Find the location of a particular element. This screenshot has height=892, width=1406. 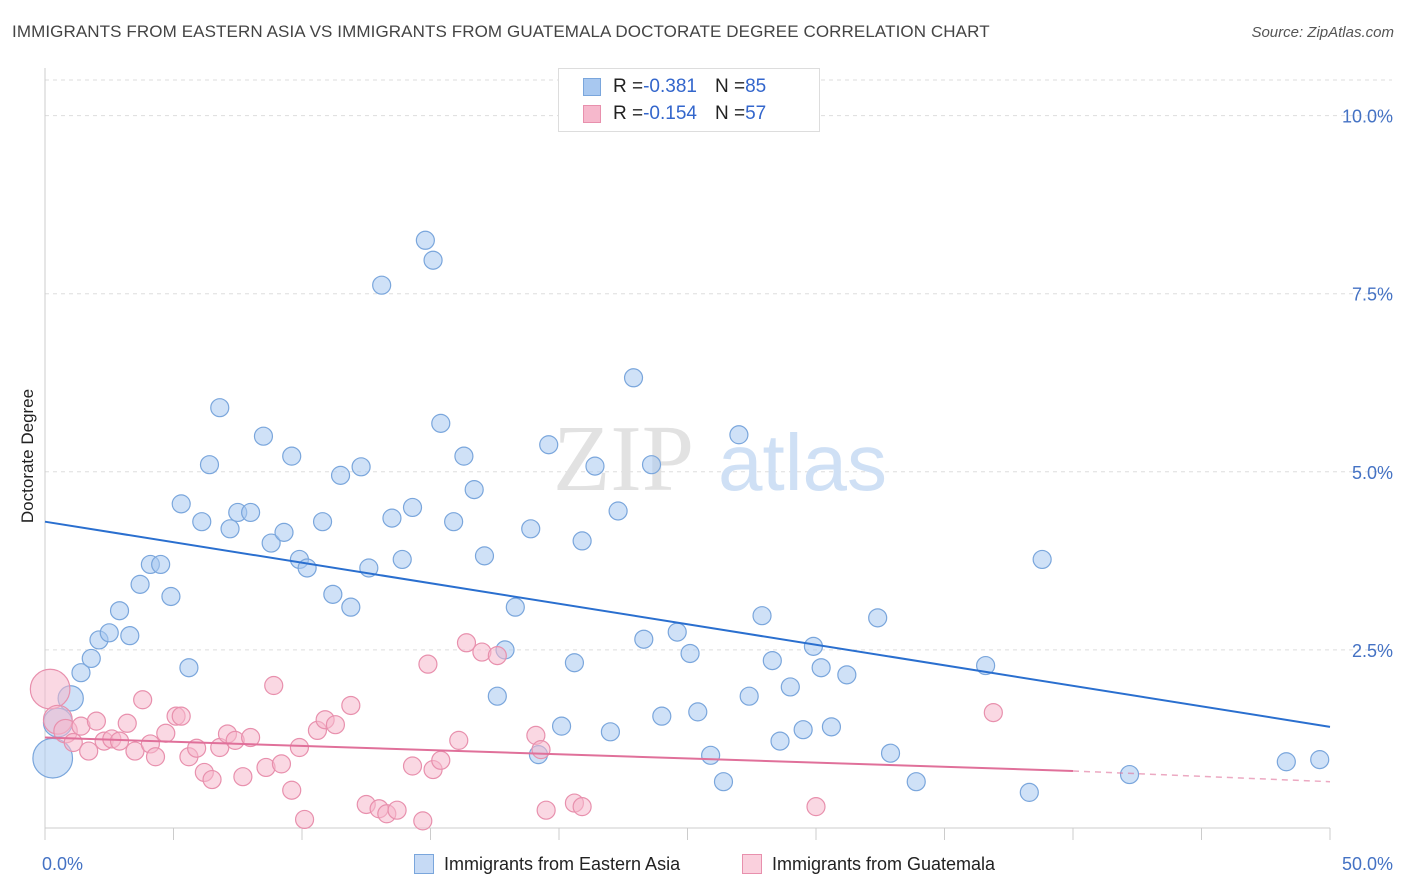

legend-n-value: 57 is located at coordinates (756, 113).